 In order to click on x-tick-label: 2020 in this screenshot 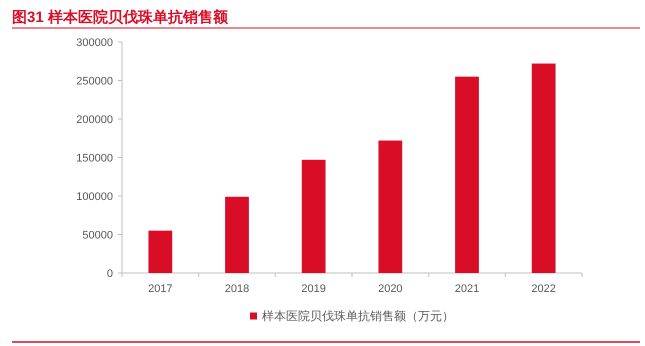, I will do `click(390, 289)`.